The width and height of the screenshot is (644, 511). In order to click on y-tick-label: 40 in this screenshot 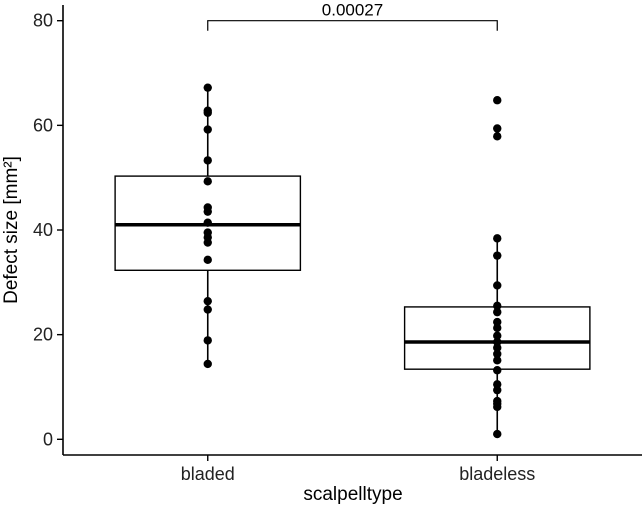, I will do `click(43, 230)`.